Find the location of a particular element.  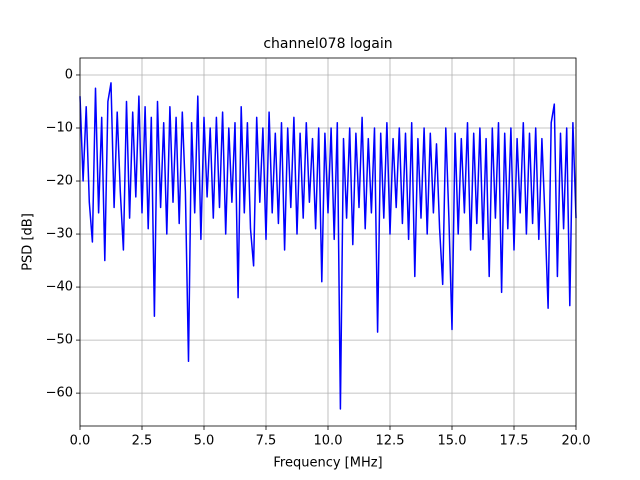

x-tick-label: 5.0 is located at coordinates (204, 441).